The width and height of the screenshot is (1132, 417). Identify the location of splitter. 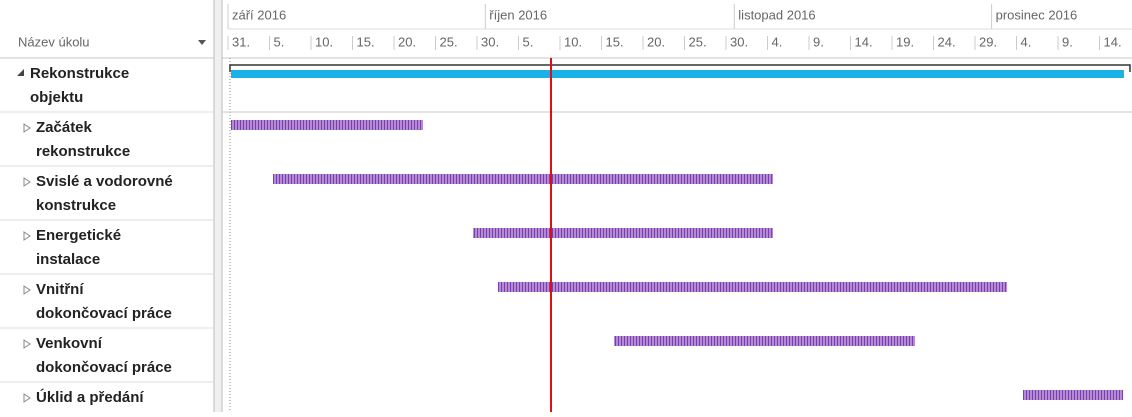
(218, 206).